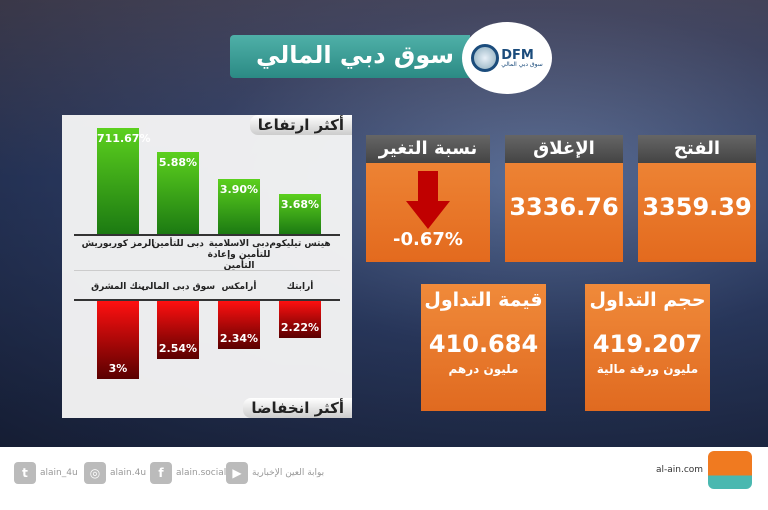  What do you see at coordinates (239, 287) in the screenshot?
I see `loser-label: أرامكس` at bounding box center [239, 287].